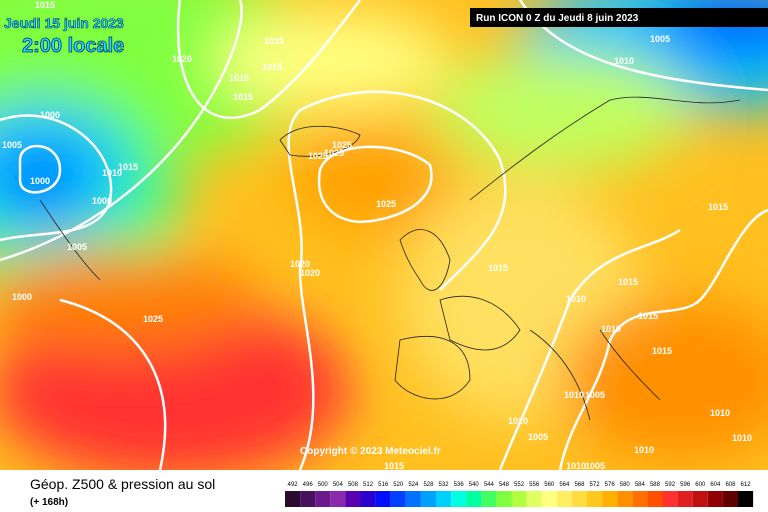 This screenshot has width=768, height=512. I want to click on legend-label: 572, so click(595, 485).